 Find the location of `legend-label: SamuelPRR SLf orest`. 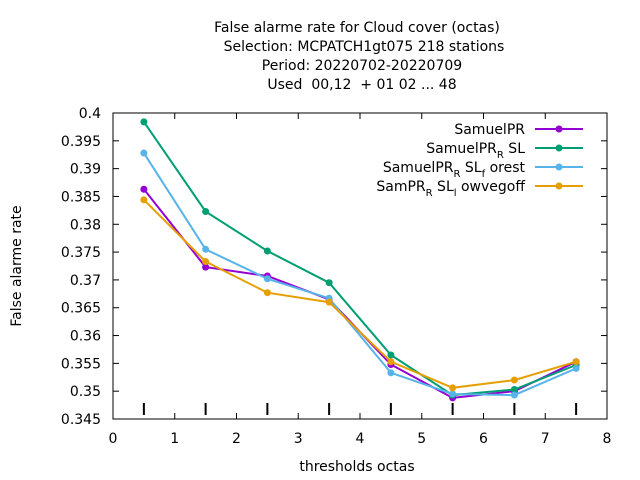

legend-label: SamuelPRR SLf orest is located at coordinates (454, 170).